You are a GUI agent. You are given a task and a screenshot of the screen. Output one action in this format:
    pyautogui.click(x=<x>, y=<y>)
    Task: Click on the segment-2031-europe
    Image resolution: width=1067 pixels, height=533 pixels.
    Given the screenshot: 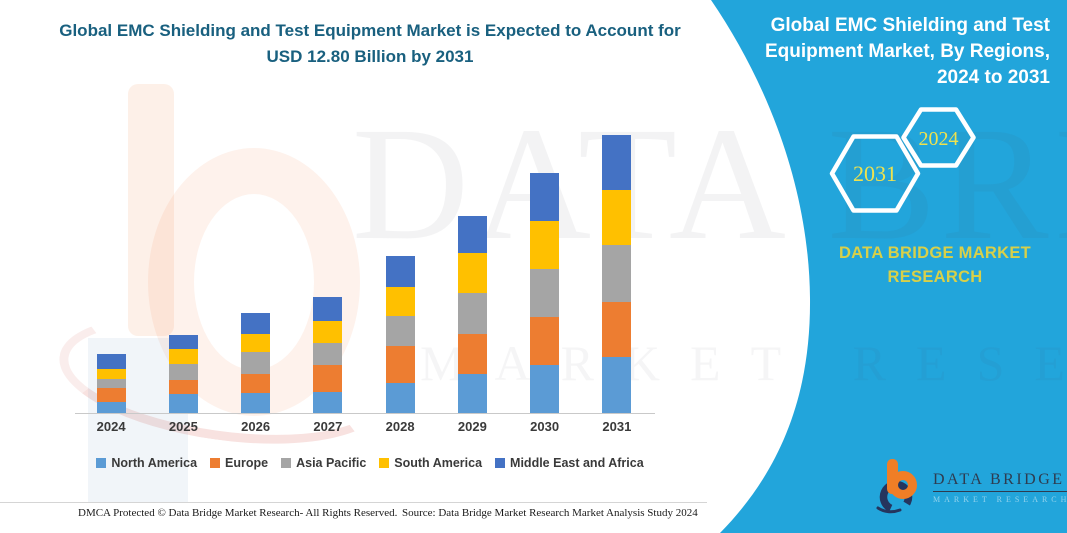 What is the action you would take?
    pyautogui.click(x=617, y=329)
    